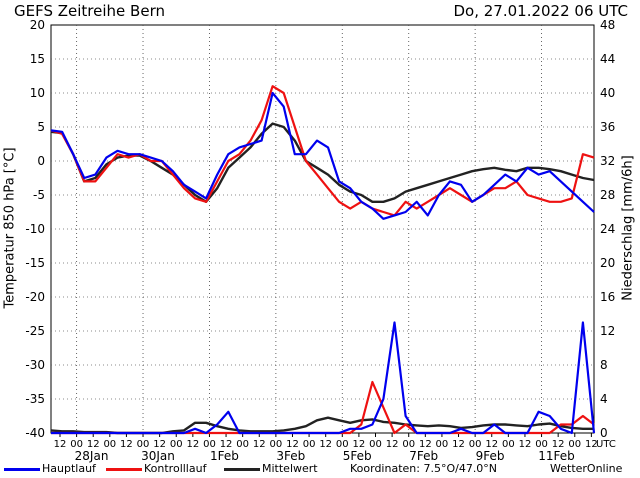  Describe the element at coordinates (628, 228) in the screenshot. I see `y-axis-title-right: Niederschlag [mm/6h]` at that location.